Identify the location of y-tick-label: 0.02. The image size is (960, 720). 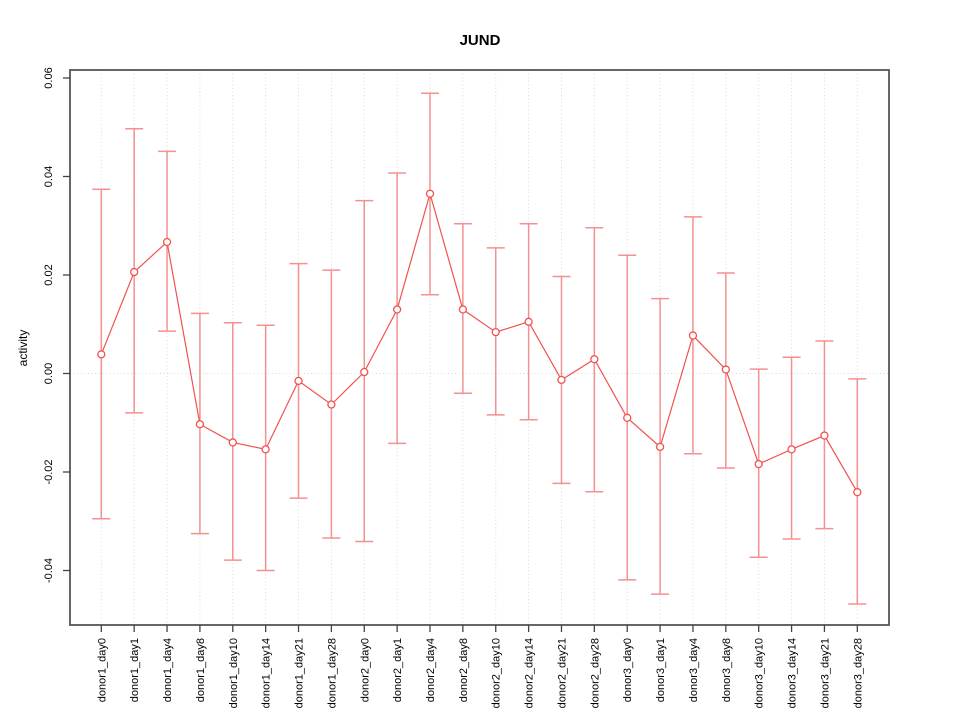
(49, 274).